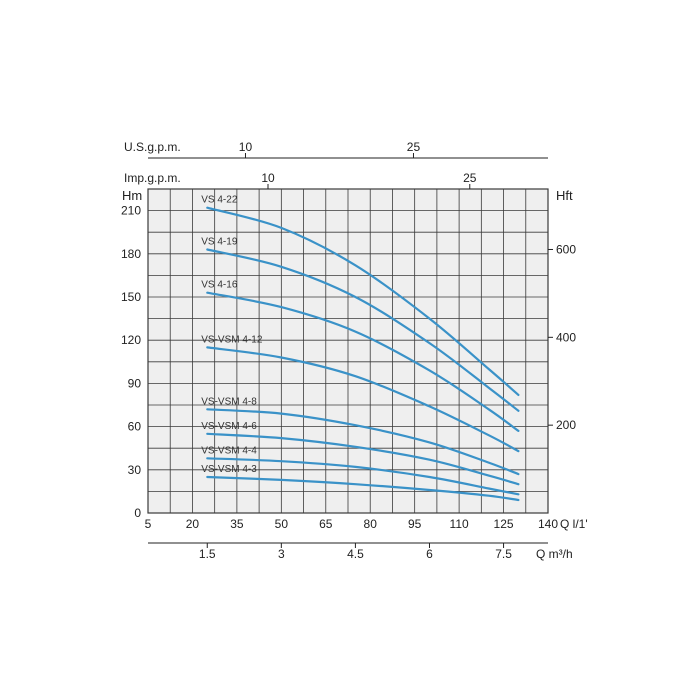  I want to click on impgpm-tick-label: 25, so click(470, 178).